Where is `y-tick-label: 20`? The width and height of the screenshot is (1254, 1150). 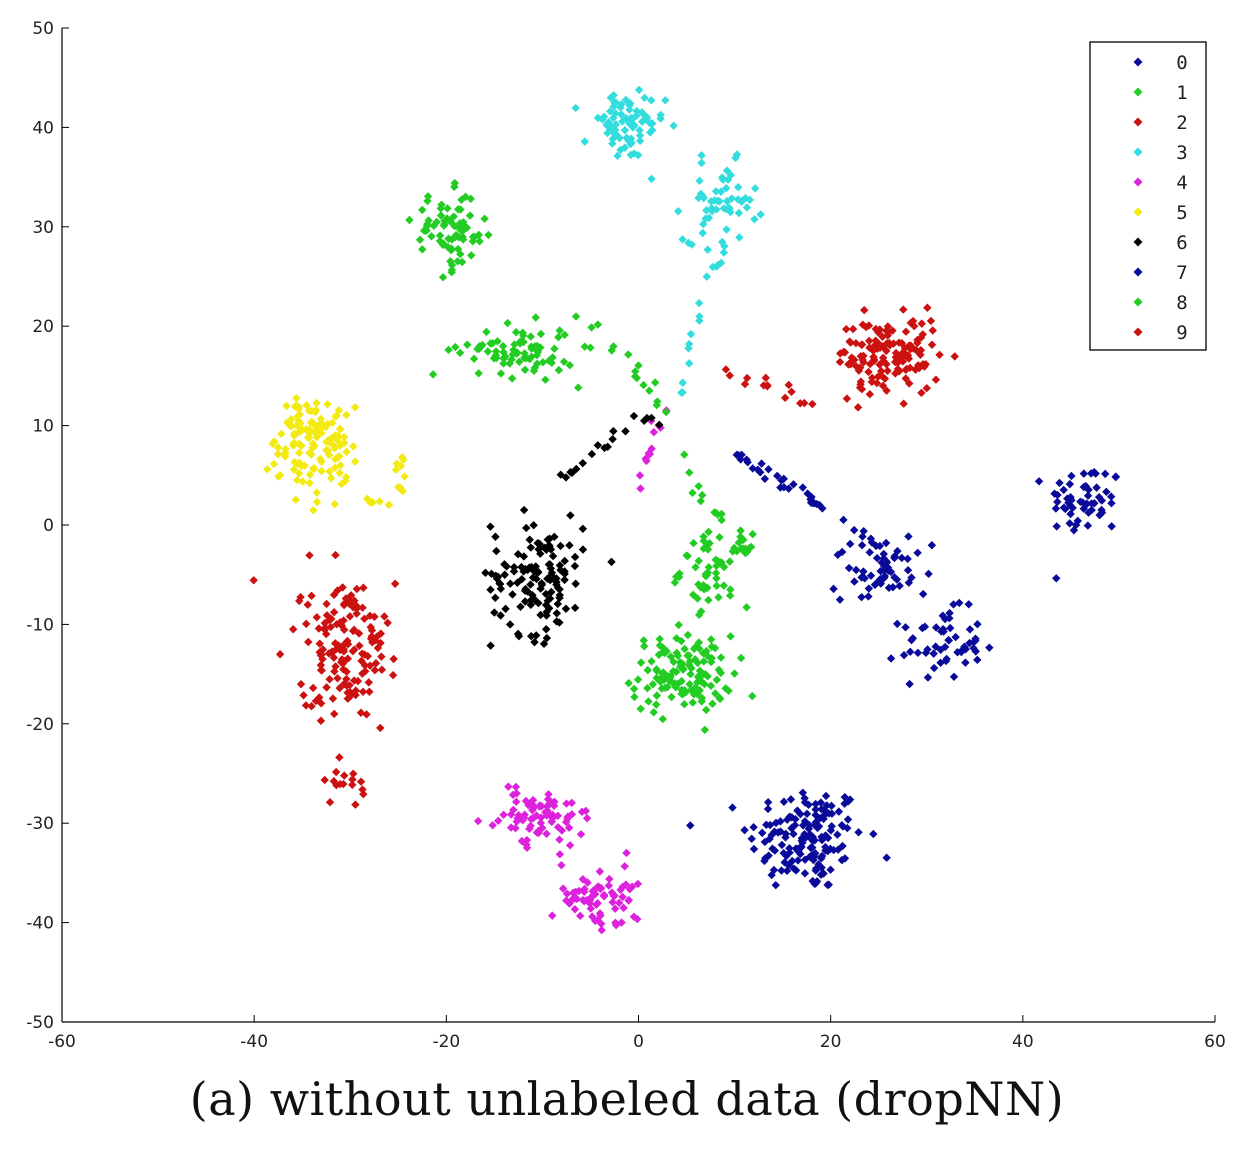
y-tick-label: 20 is located at coordinates (43, 327).